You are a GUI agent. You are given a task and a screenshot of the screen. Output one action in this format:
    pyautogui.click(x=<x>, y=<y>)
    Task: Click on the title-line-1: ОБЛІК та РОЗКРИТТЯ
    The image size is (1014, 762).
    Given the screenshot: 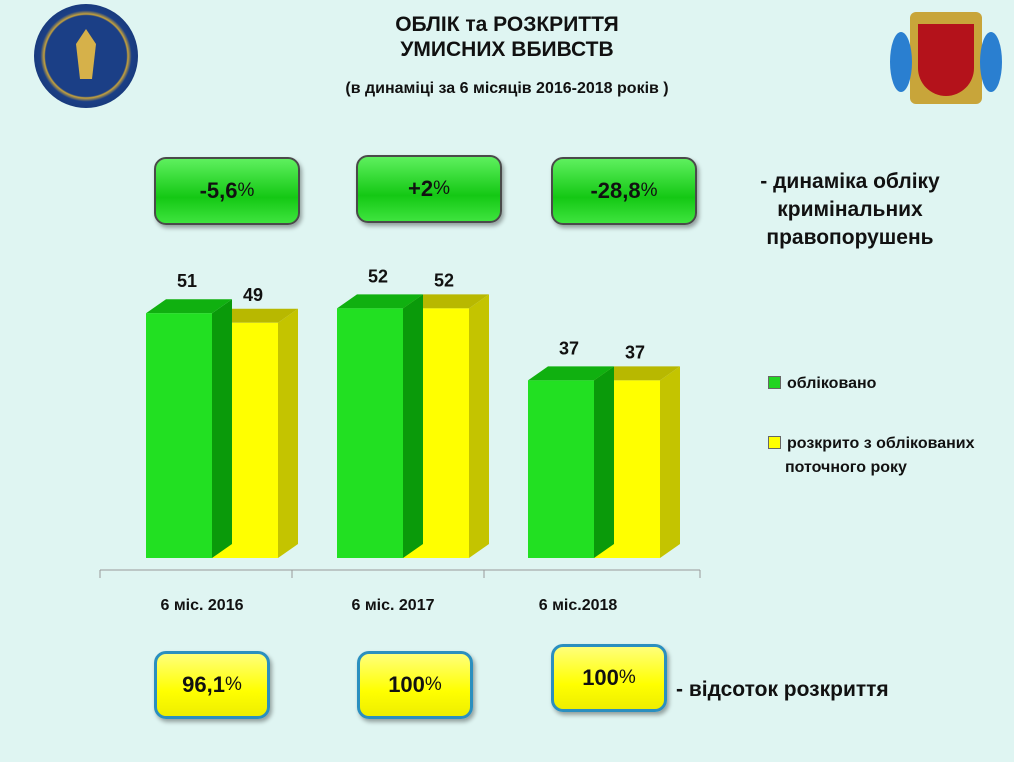 What is the action you would take?
    pyautogui.click(x=507, y=24)
    